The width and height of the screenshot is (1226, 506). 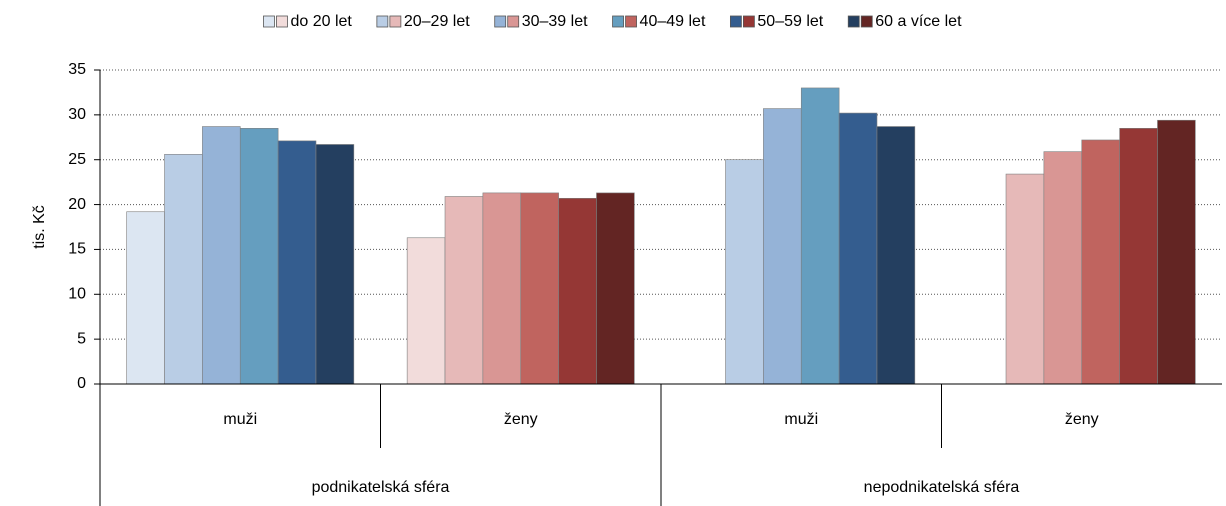 What do you see at coordinates (321, 21) in the screenshot?
I see `legend-label: do 20 let` at bounding box center [321, 21].